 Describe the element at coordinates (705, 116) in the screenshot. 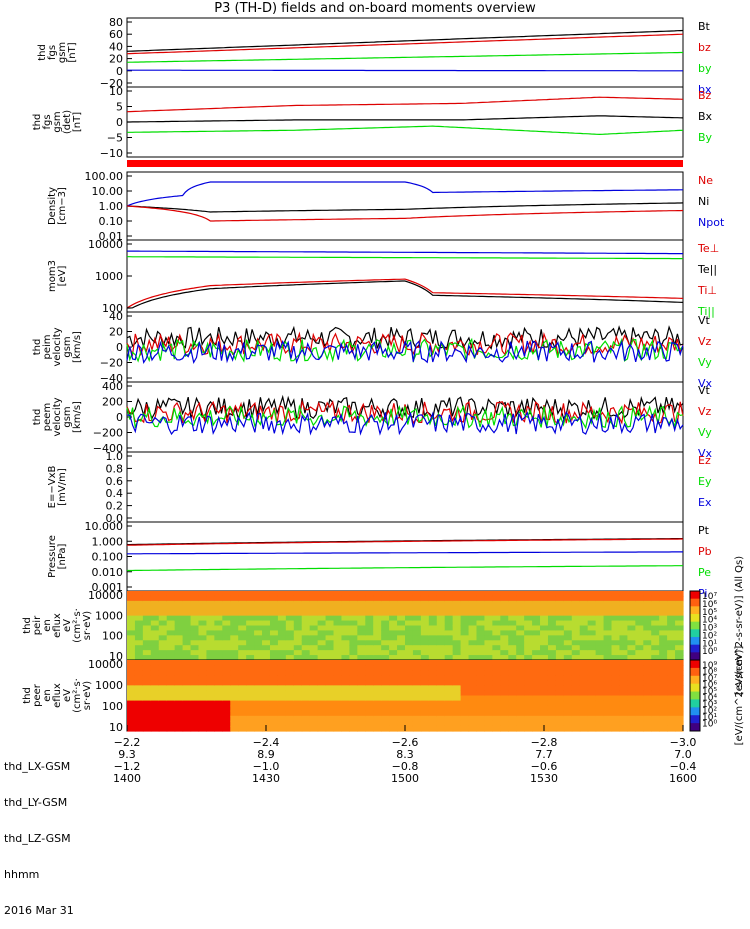

I see `panel-1-legend-1: Bx` at that location.